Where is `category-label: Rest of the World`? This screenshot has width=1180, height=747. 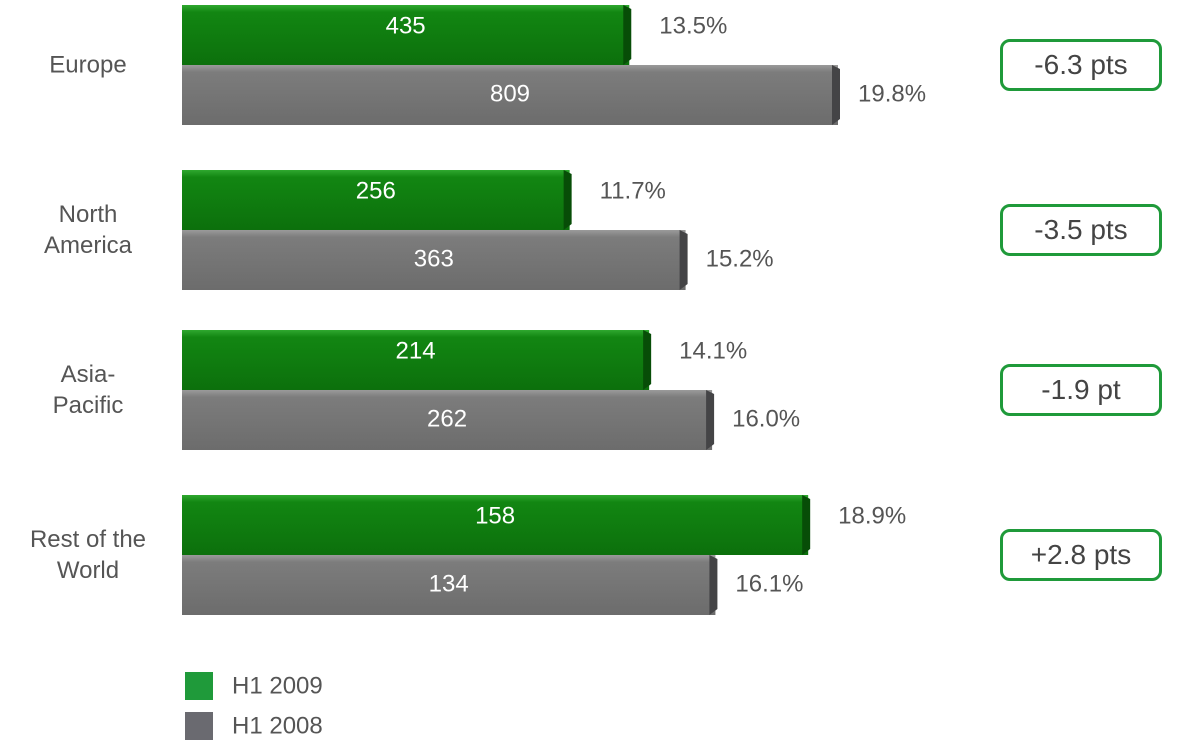
category-label: Rest of the World is located at coordinates (88, 555).